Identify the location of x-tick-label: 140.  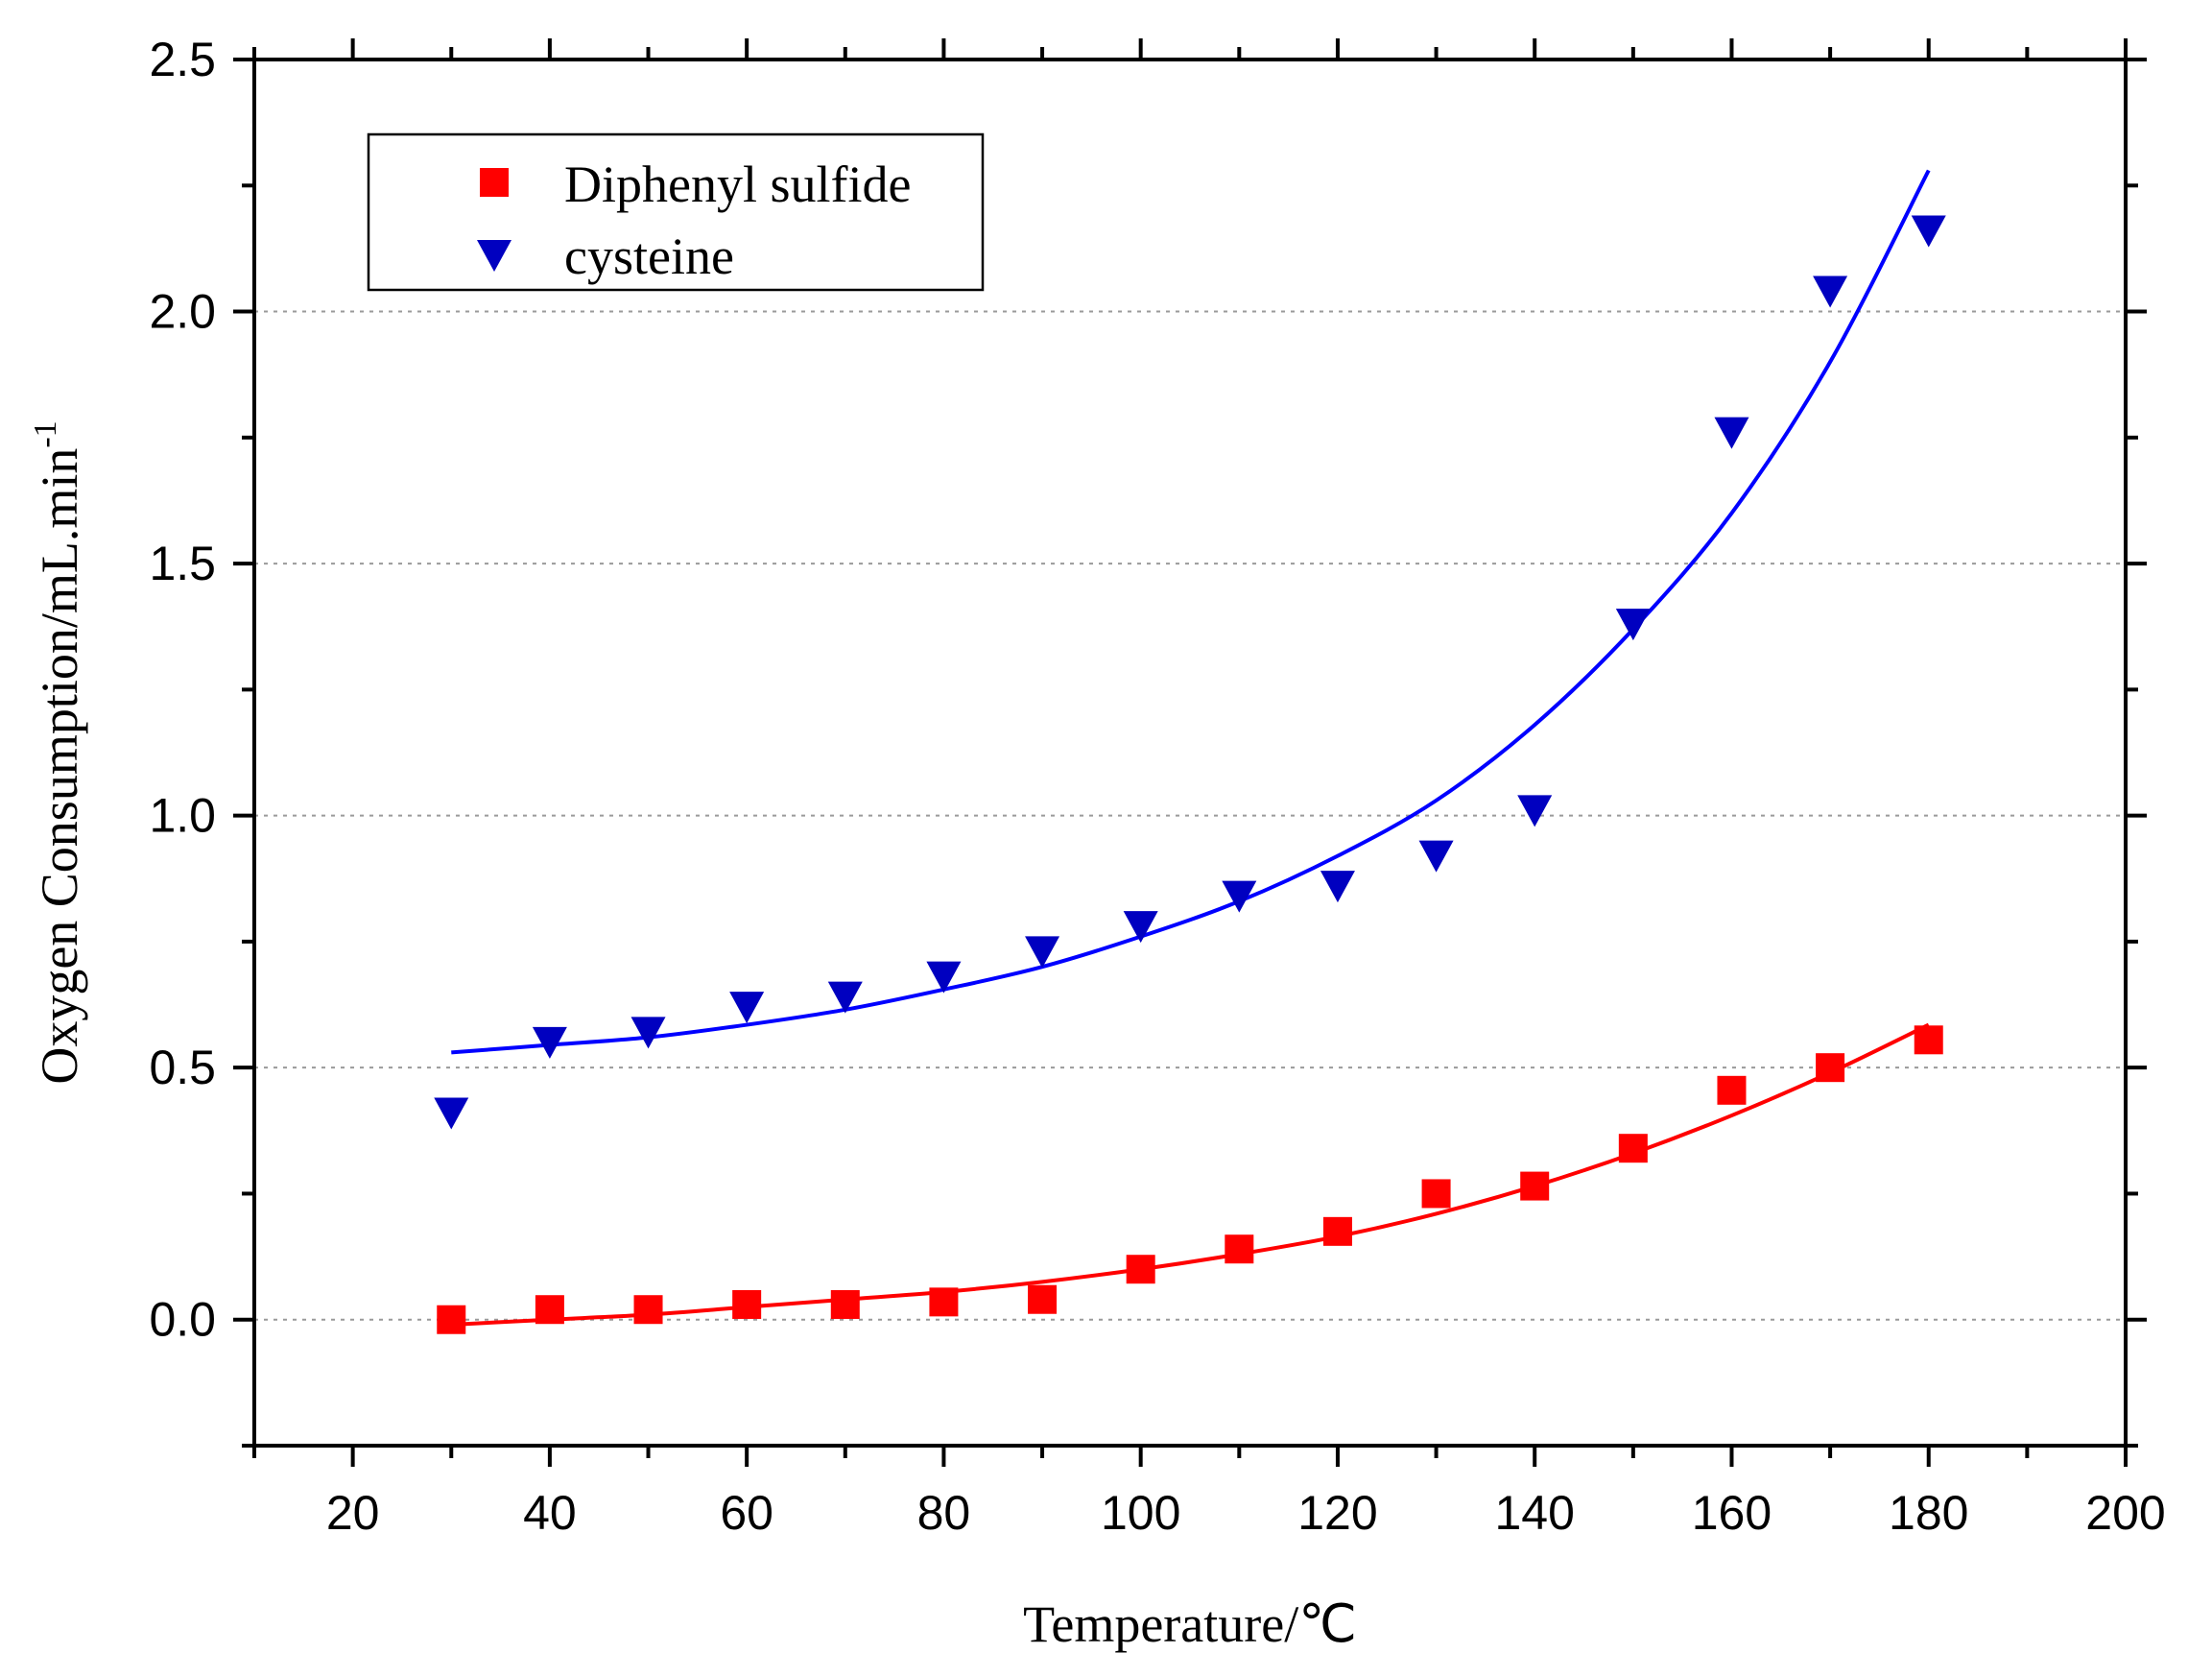
(1534, 1513).